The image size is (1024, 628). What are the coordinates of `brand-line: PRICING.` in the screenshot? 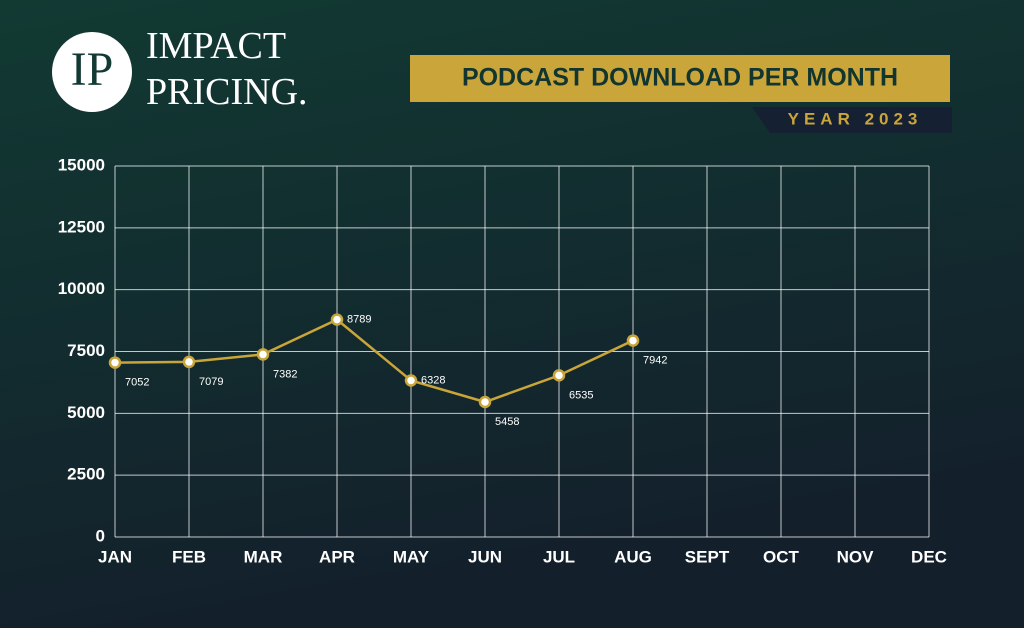 It's located at (227, 92).